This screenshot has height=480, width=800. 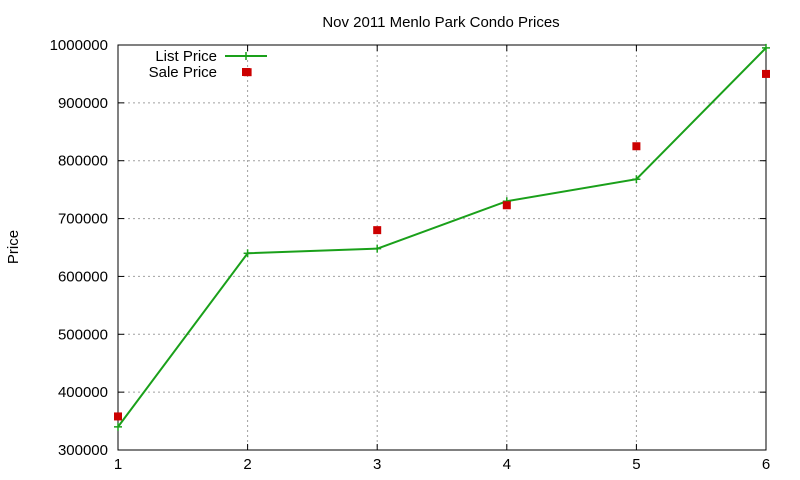 What do you see at coordinates (83, 103) in the screenshot?
I see `y-tick-label: 900000` at bounding box center [83, 103].